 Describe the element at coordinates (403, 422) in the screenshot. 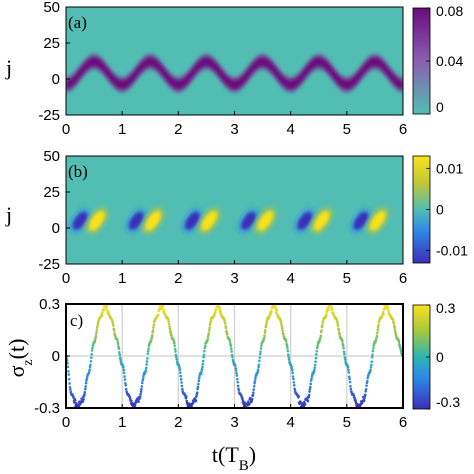

I see `x-tick-label: 6` at that location.